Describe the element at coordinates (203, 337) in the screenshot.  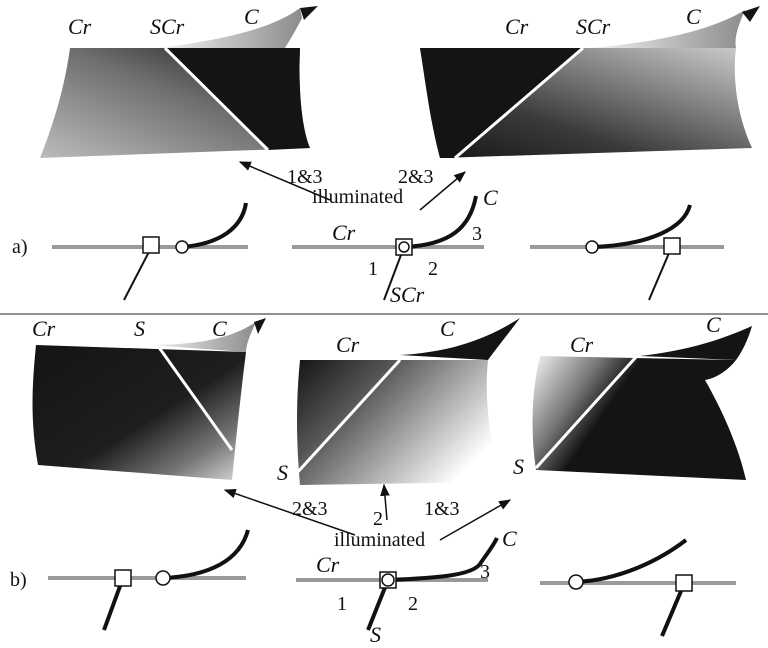
I see `surface-bottom-left-curl` at that location.